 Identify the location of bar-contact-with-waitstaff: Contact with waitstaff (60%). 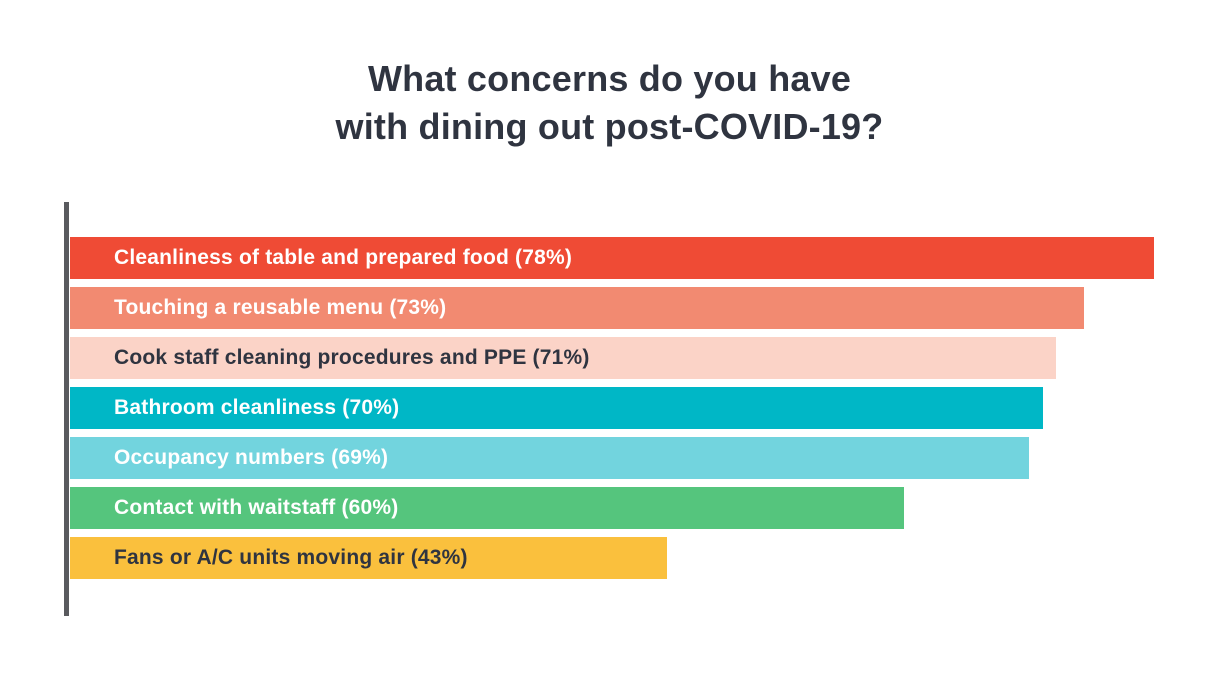
(487, 508).